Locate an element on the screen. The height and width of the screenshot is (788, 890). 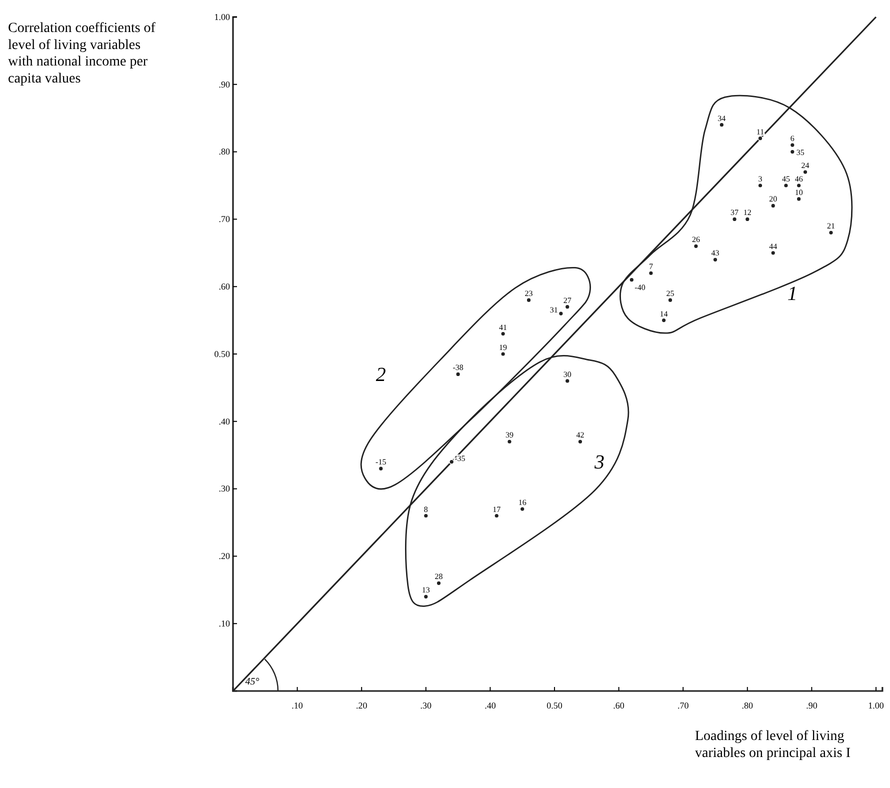
x-tick-label: 1.00 is located at coordinates (876, 705).